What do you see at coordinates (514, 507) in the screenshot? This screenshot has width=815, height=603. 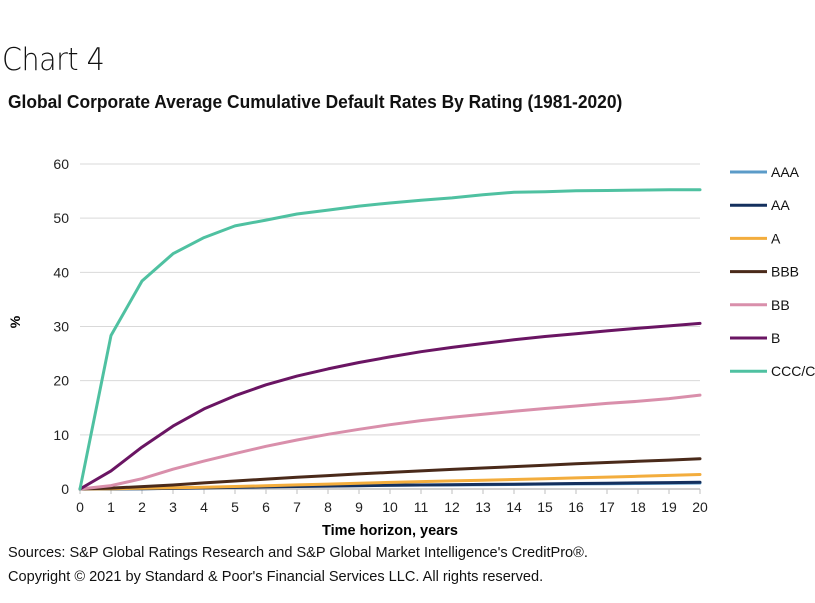 I see `x-tick-label: 14` at bounding box center [514, 507].